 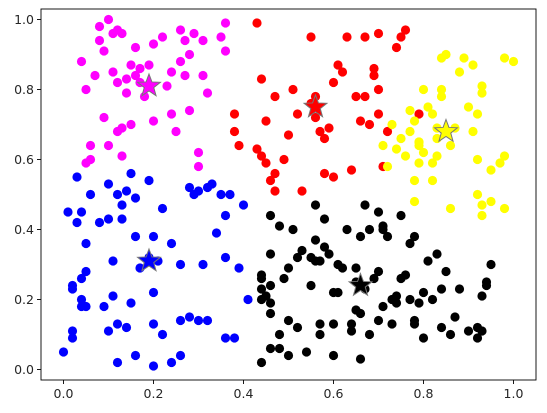 What do you see at coordinates (24, 299) in the screenshot?
I see `y-tick-label: 0.2` at bounding box center [24, 299].